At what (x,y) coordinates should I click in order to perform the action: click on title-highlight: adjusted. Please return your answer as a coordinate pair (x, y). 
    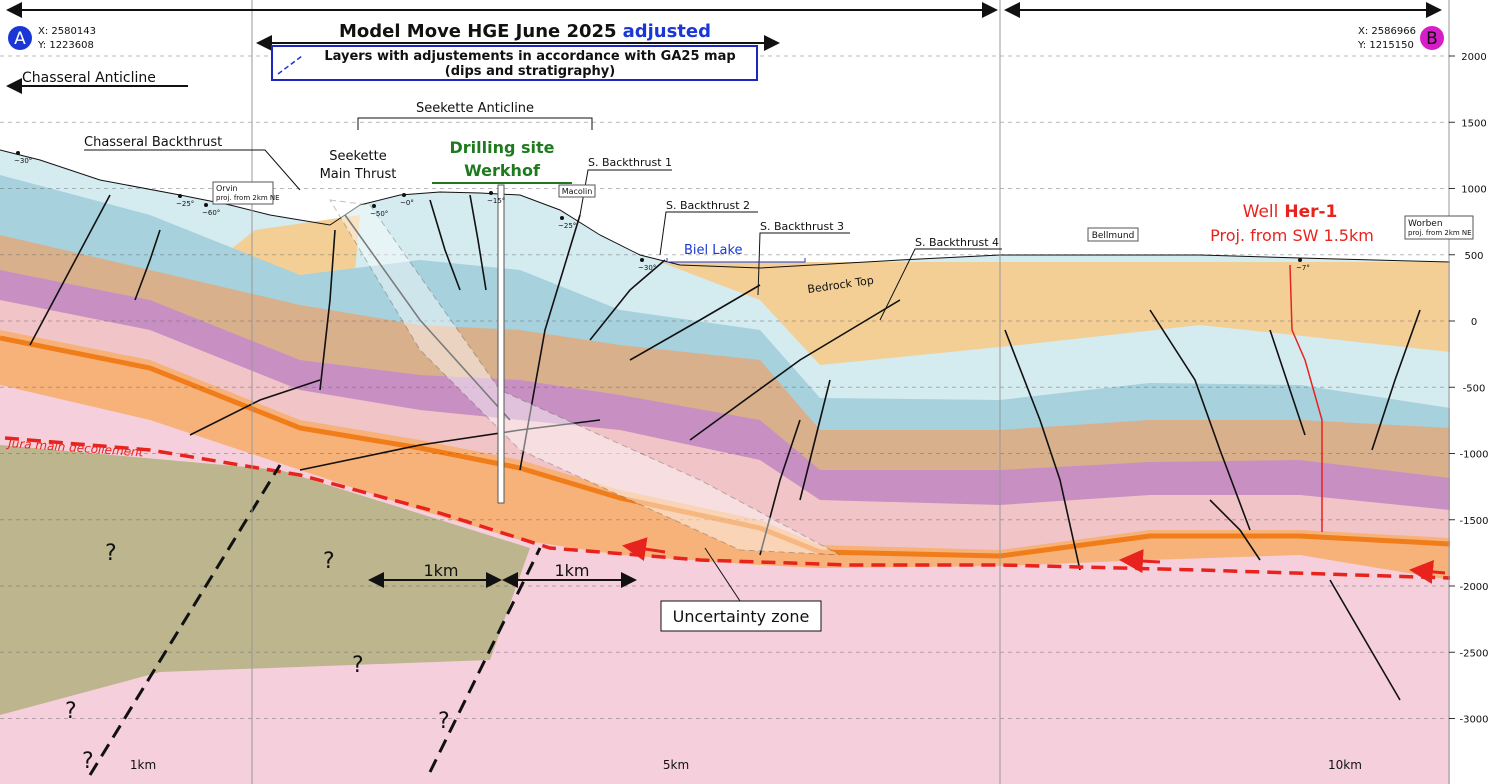
    Looking at the image, I should click on (667, 31).